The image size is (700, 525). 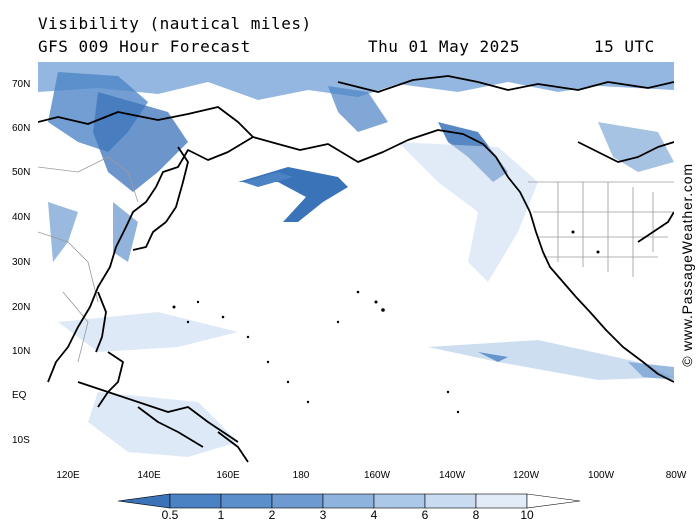 I want to click on legend-label: 4, so click(x=374, y=515).